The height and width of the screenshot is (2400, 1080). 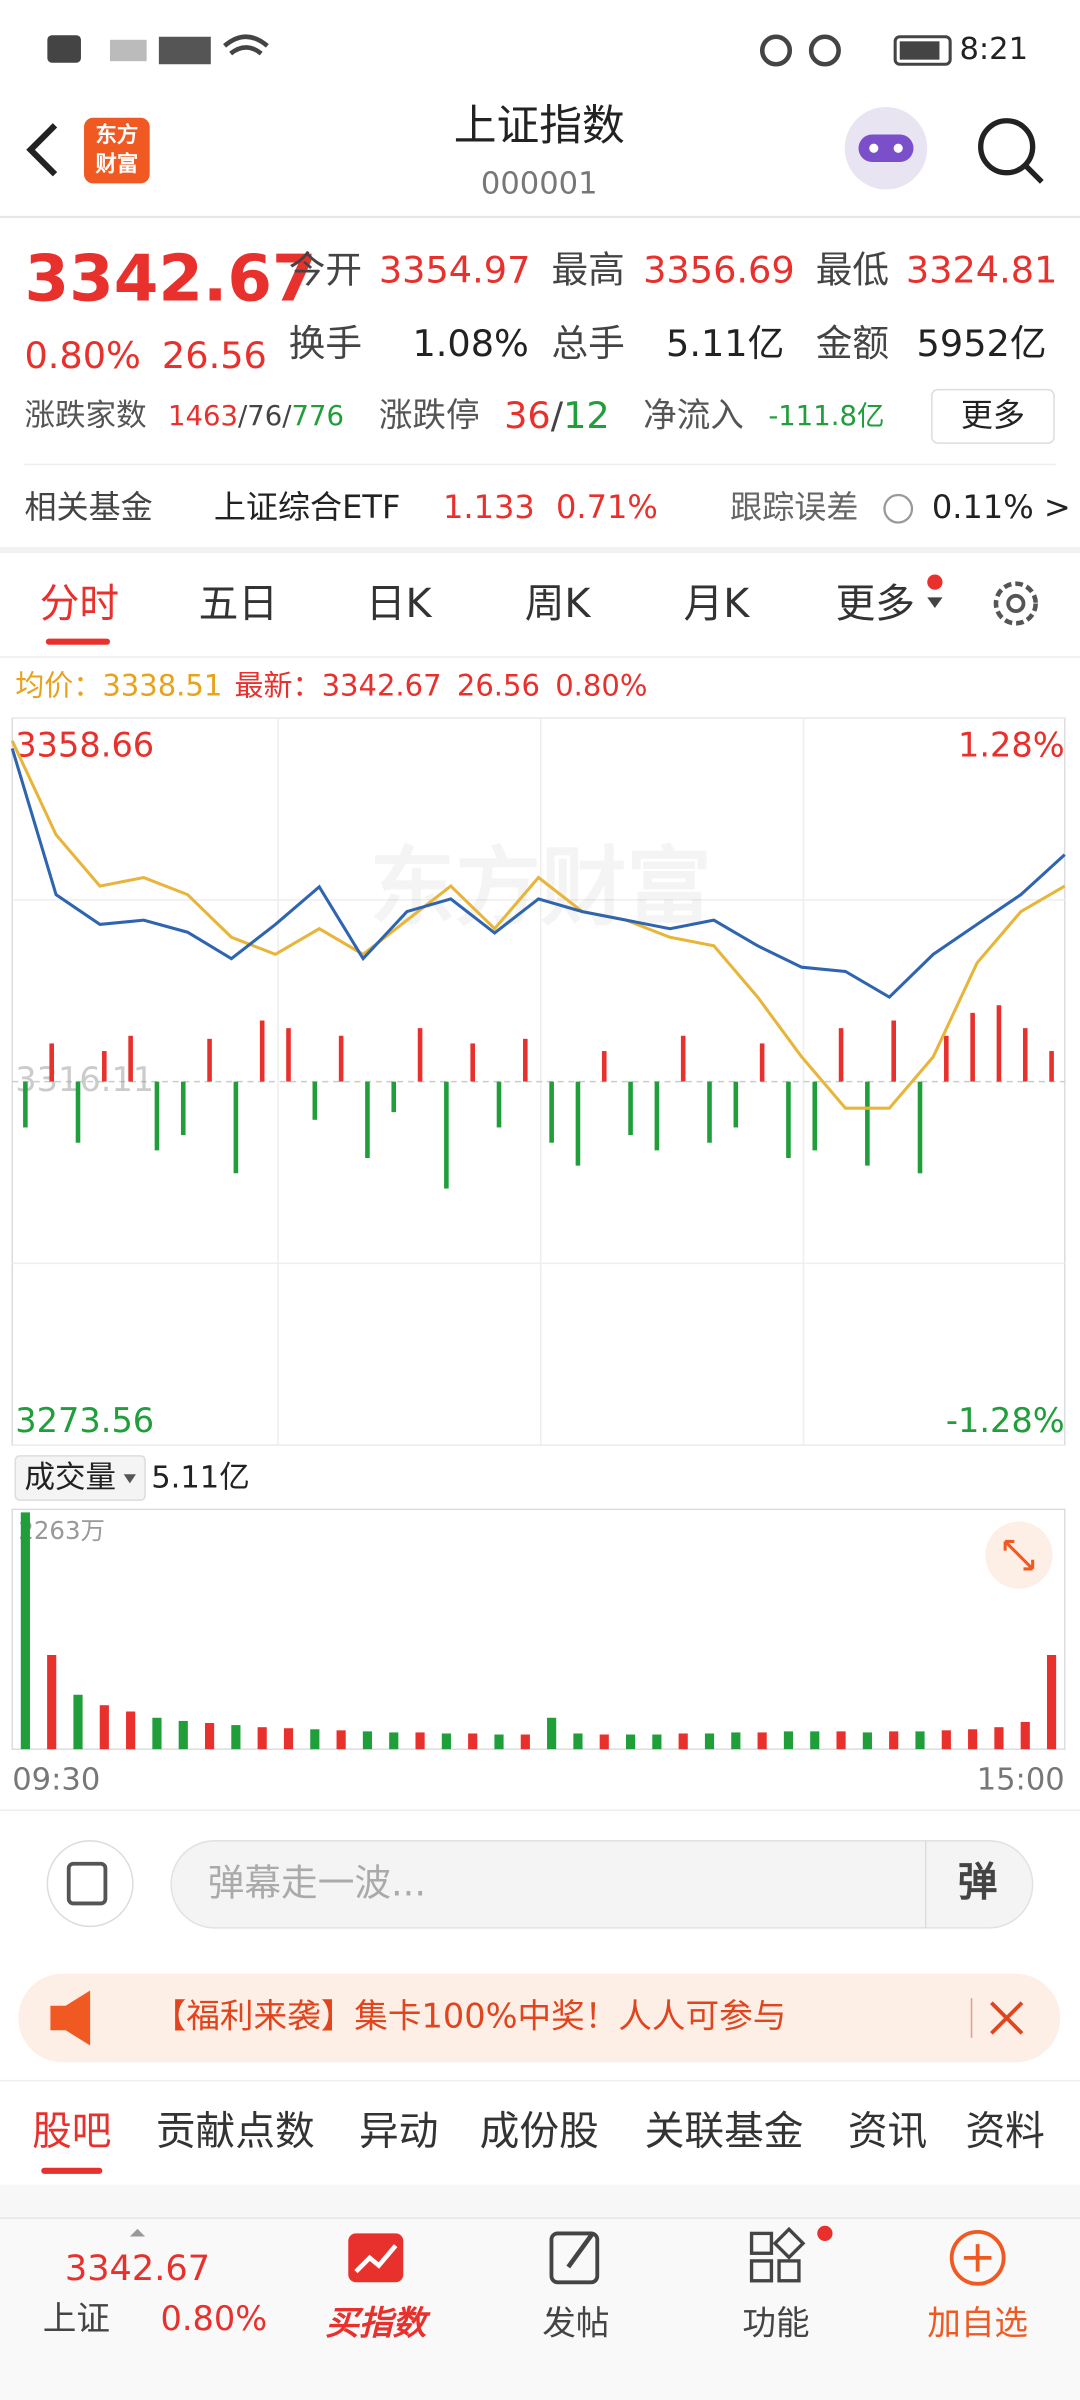 I want to click on tab: 五日, so click(x=238, y=604).